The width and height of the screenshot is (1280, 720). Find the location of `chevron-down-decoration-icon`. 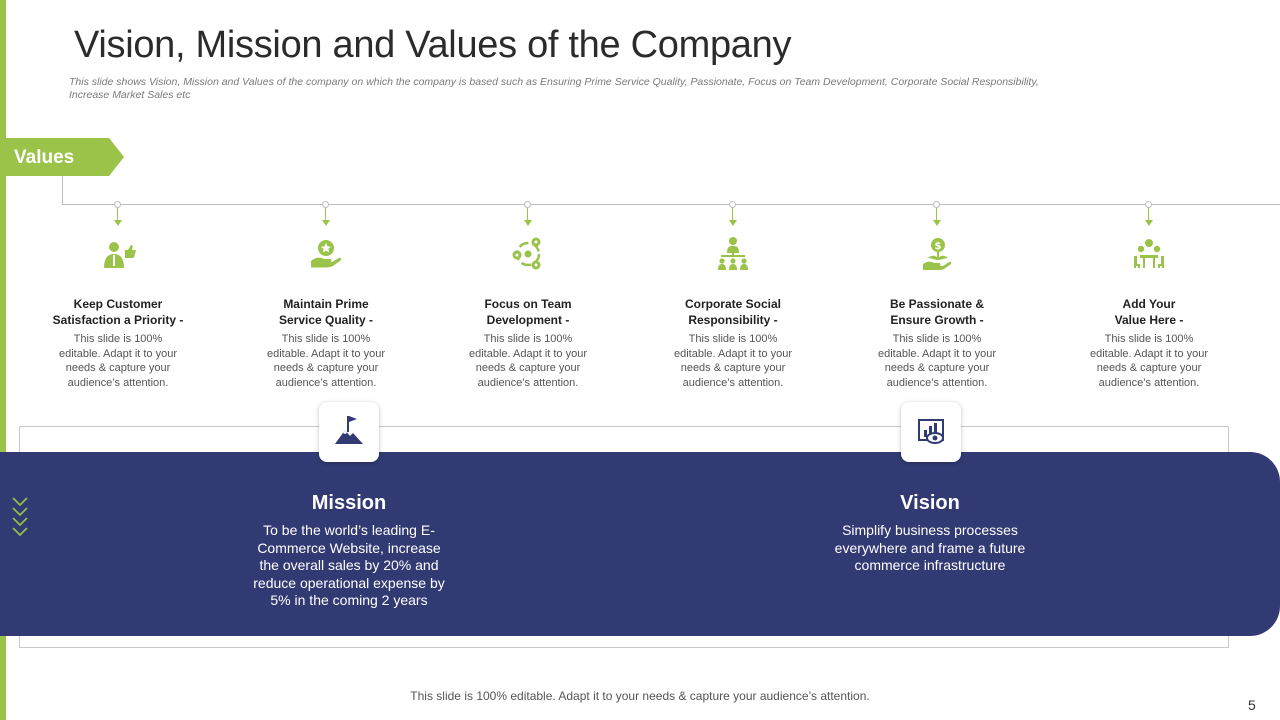

chevron-down-decoration-icon is located at coordinates (20, 517).